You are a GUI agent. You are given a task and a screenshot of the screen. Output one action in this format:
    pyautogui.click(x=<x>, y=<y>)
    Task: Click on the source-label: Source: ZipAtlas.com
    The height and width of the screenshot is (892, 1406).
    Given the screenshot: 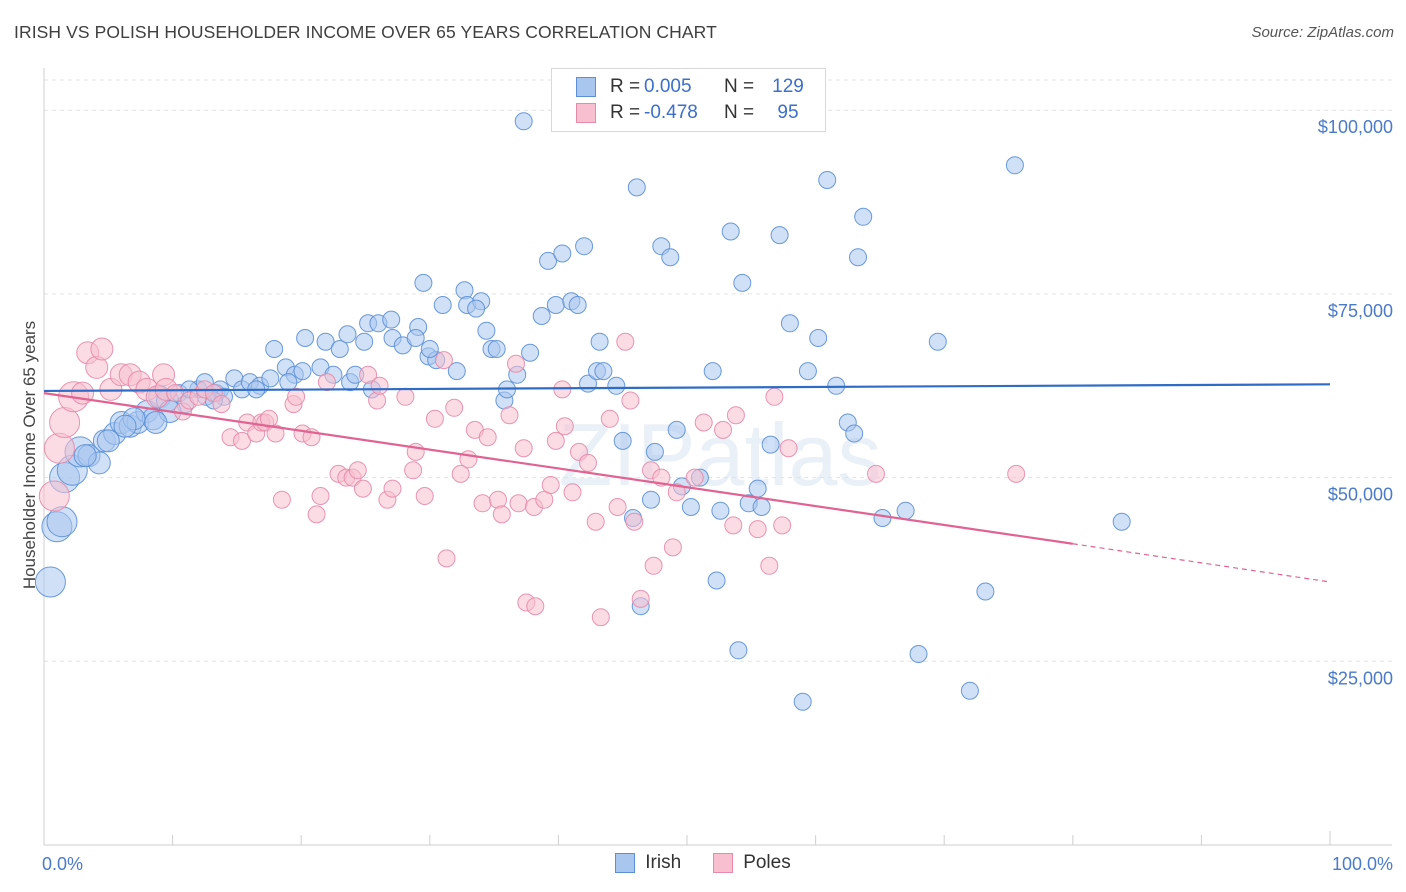 What is the action you would take?
    pyautogui.click(x=1322, y=32)
    